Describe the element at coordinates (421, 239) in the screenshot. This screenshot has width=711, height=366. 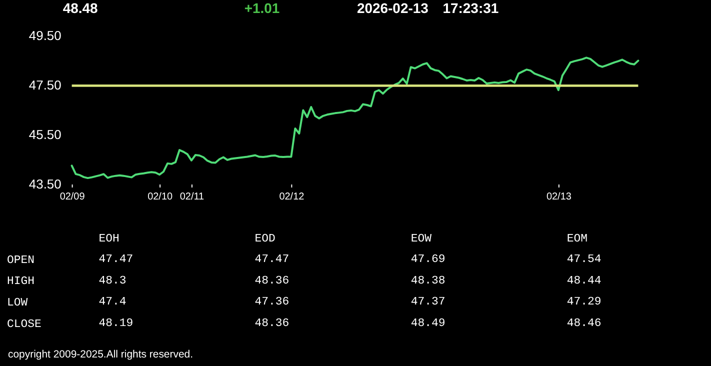
I see `category-label: EOW` at that location.